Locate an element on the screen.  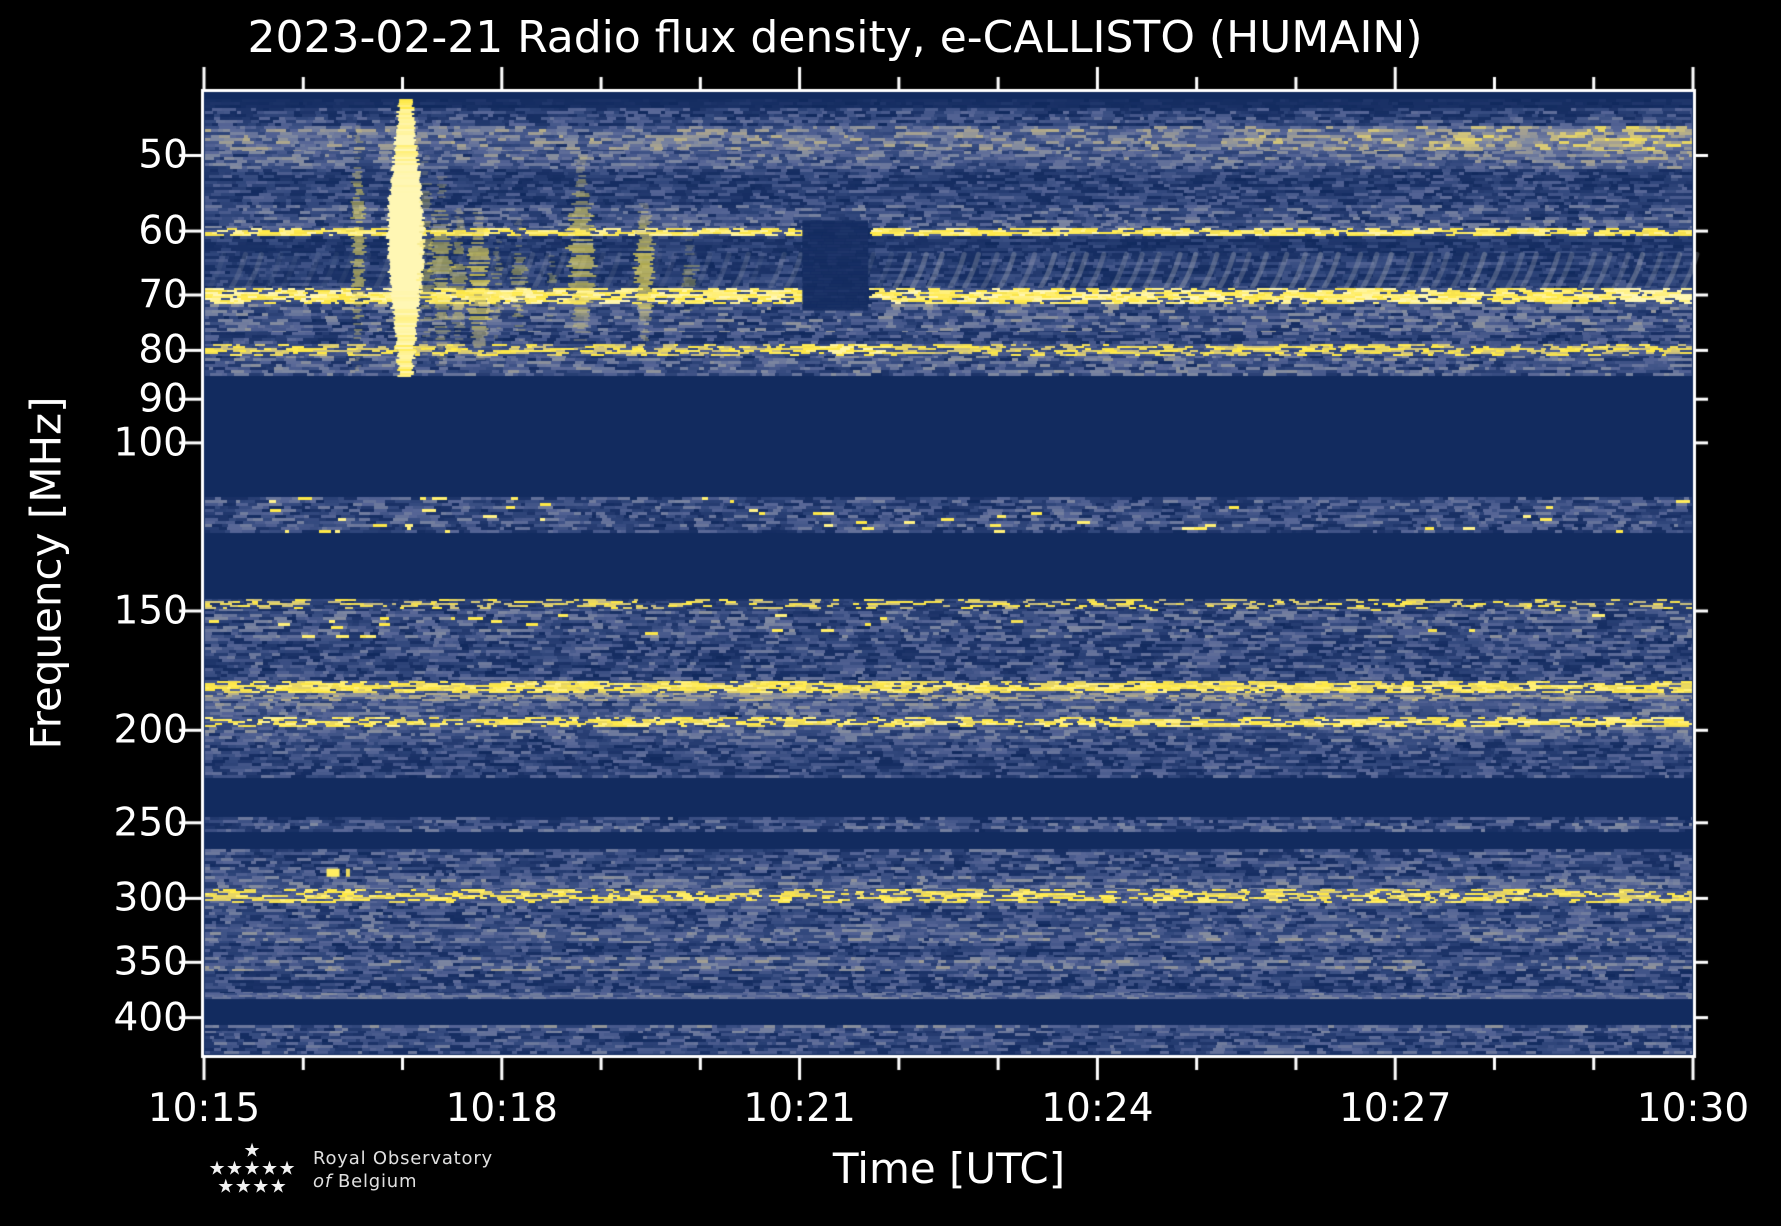
logo-text-line2: of Belgium is located at coordinates (365, 1181).